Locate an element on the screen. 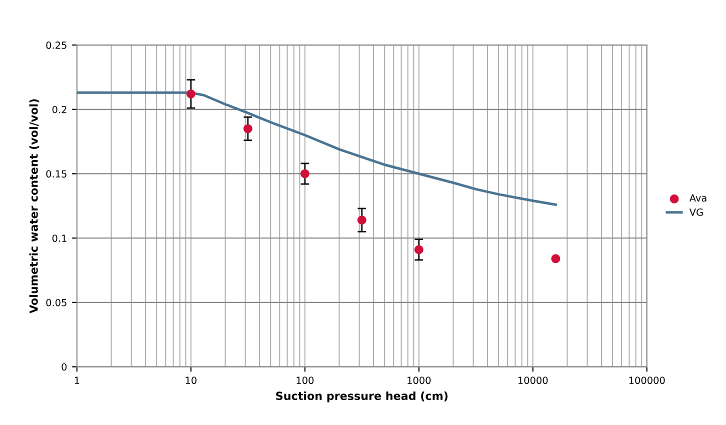  y-tick-label: 0.05 is located at coordinates (56, 302).